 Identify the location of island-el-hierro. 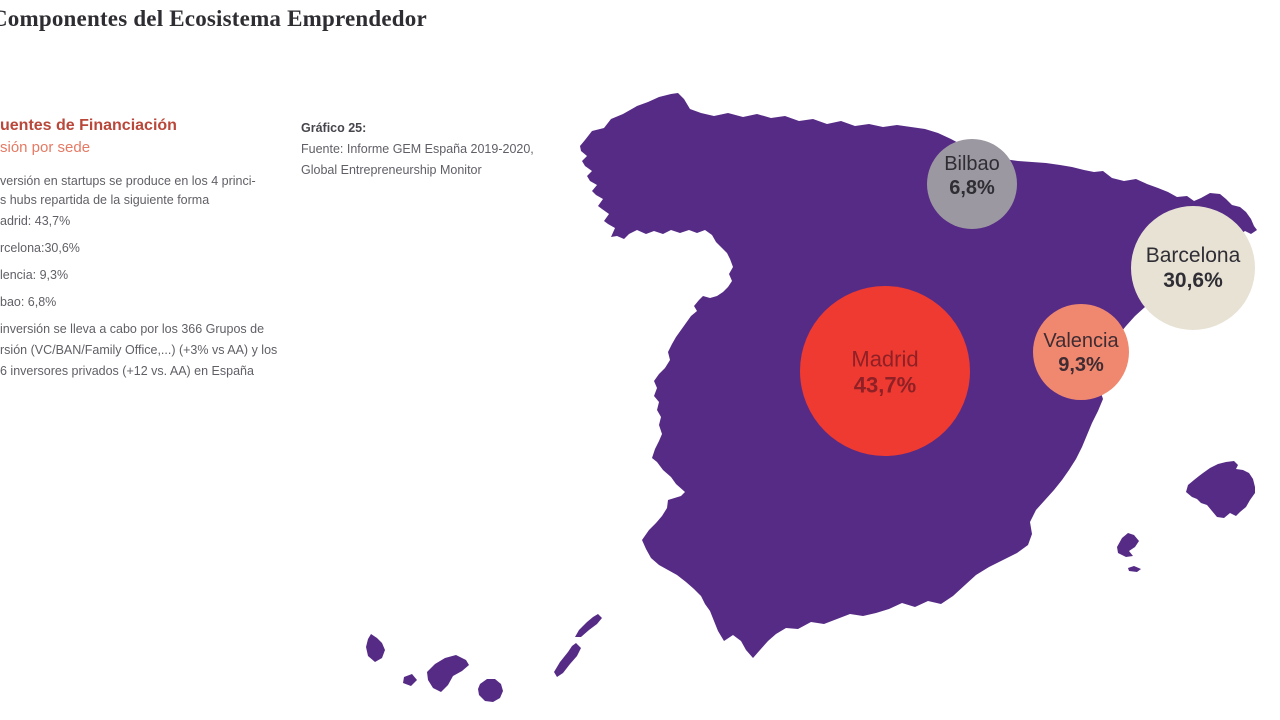
(410, 680).